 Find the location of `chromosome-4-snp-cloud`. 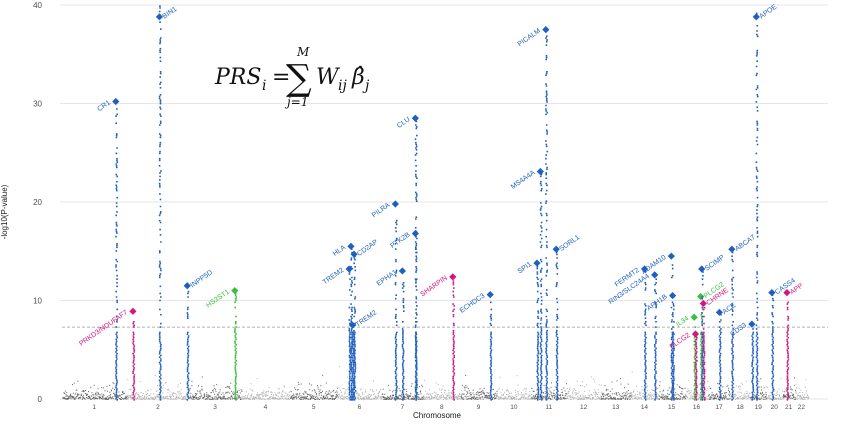

chromosome-4-snp-cloud is located at coordinates (266, 389).